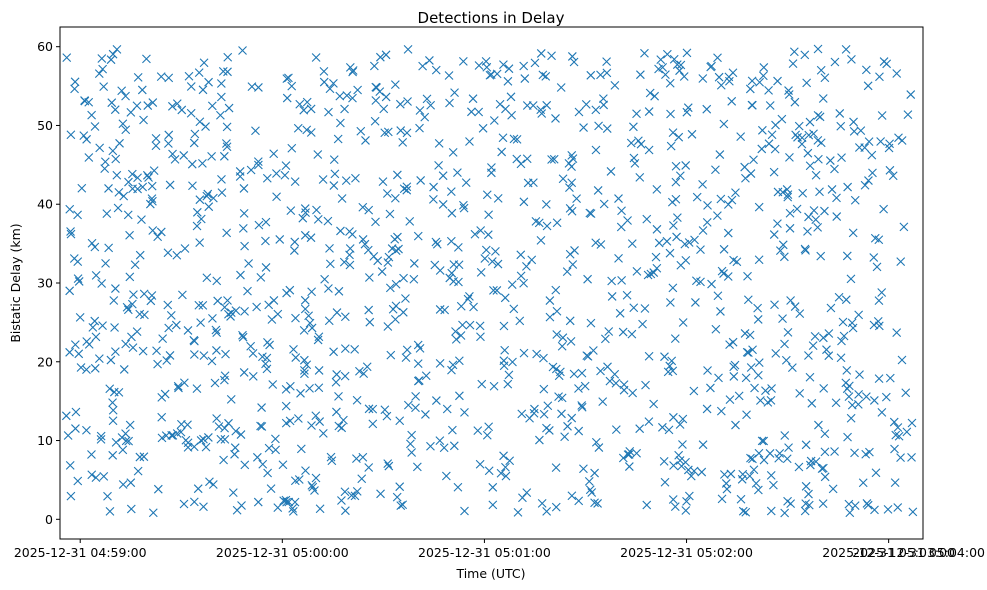 The image size is (987, 590). Describe the element at coordinates (49, 519) in the screenshot. I see `y-tick-label: 0` at that location.